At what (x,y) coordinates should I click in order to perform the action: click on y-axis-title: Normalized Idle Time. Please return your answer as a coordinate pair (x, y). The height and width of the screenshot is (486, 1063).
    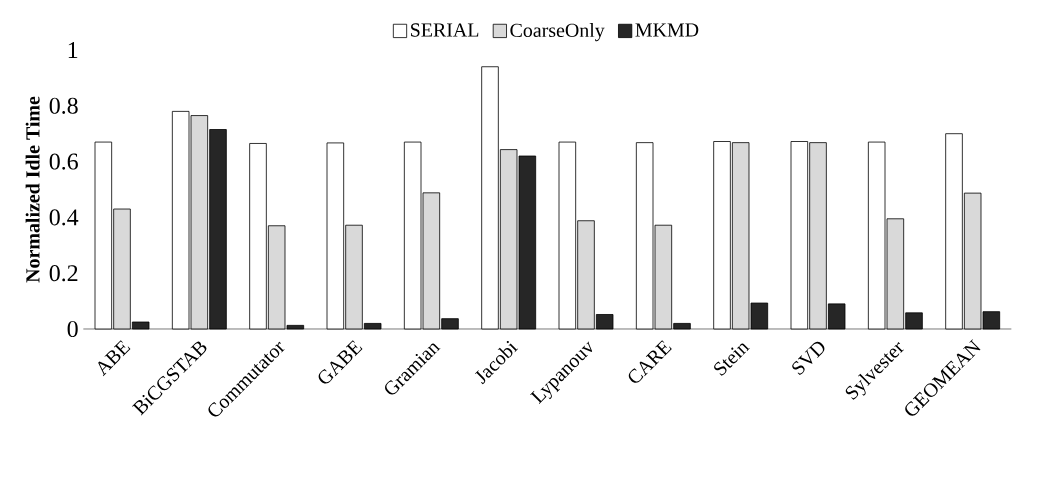
    Looking at the image, I should click on (32, 189).